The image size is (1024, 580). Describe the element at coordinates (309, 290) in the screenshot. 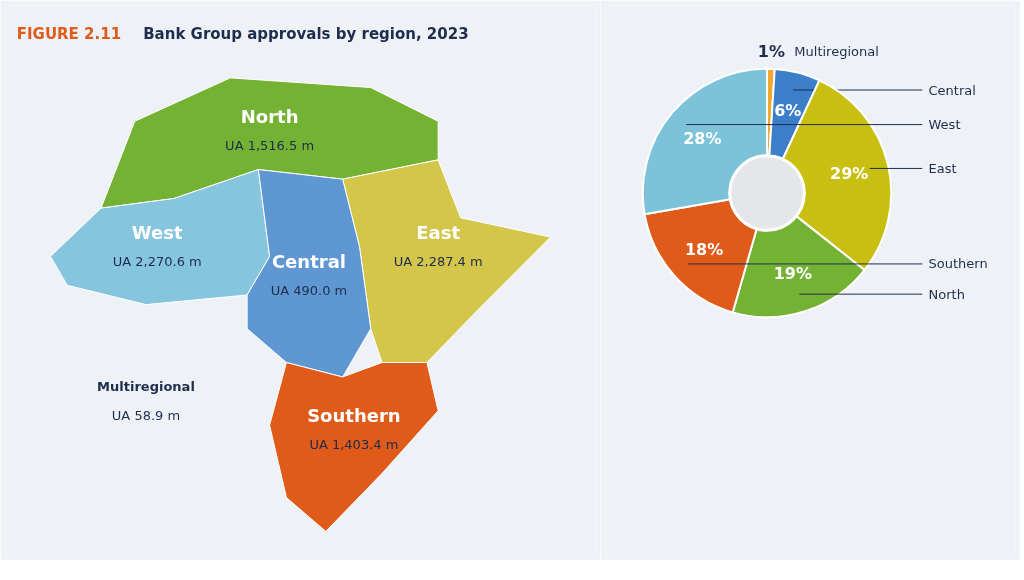

I see `text: UA 490.0 m` at that location.